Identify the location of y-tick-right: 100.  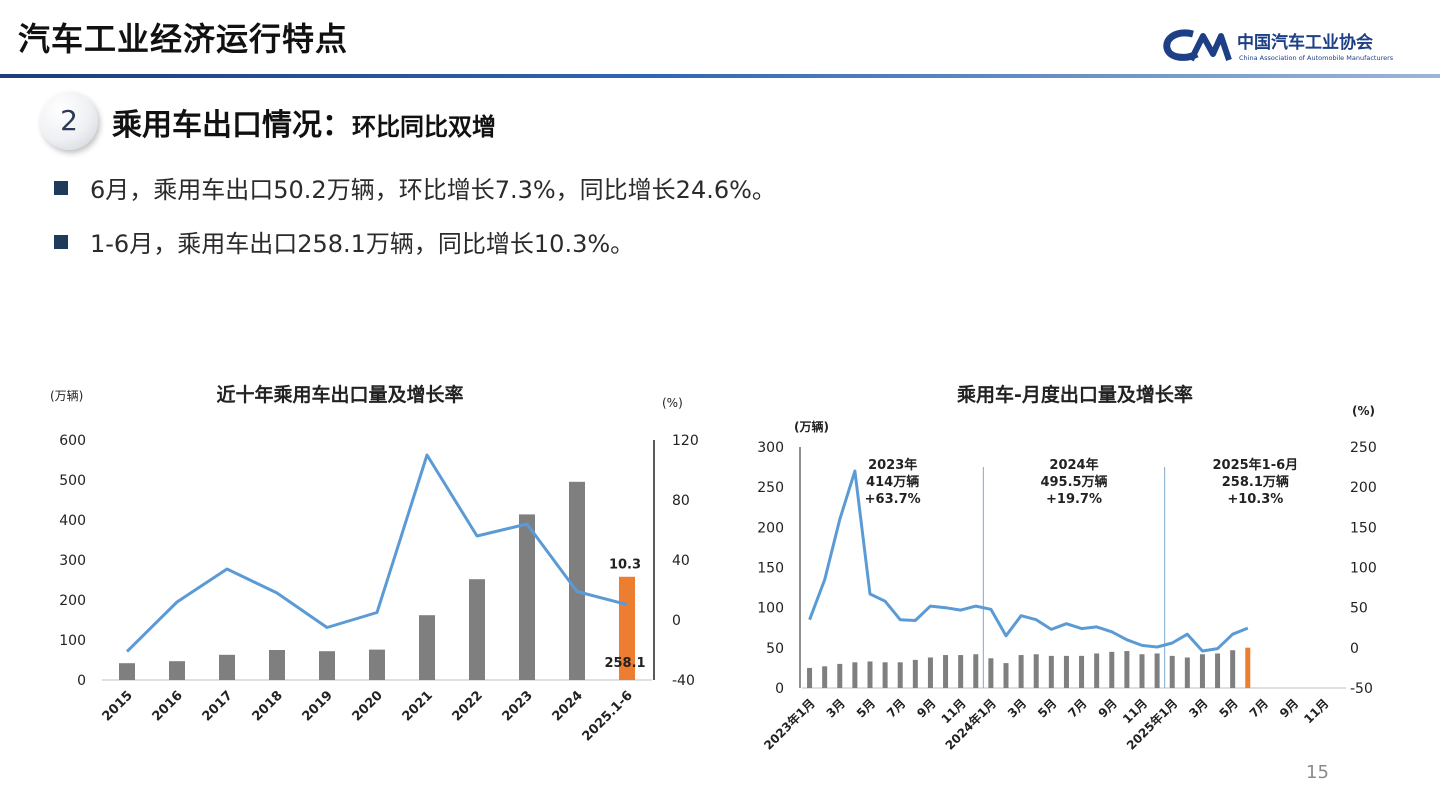
(1363, 569).